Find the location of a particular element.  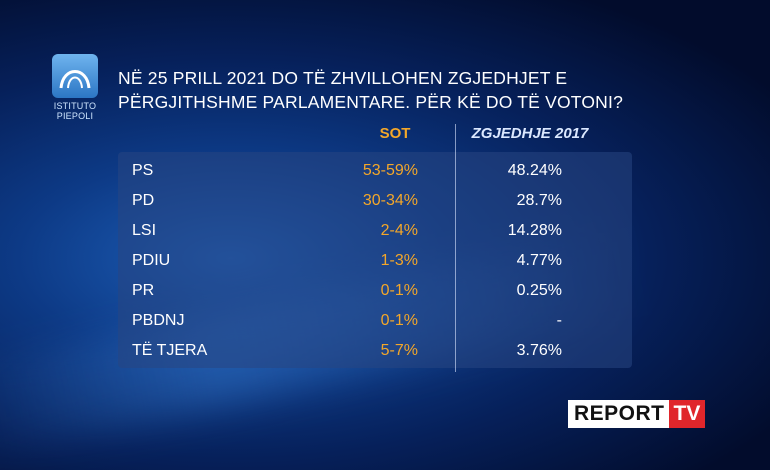

result-2017: 3.76% is located at coordinates (539, 350).